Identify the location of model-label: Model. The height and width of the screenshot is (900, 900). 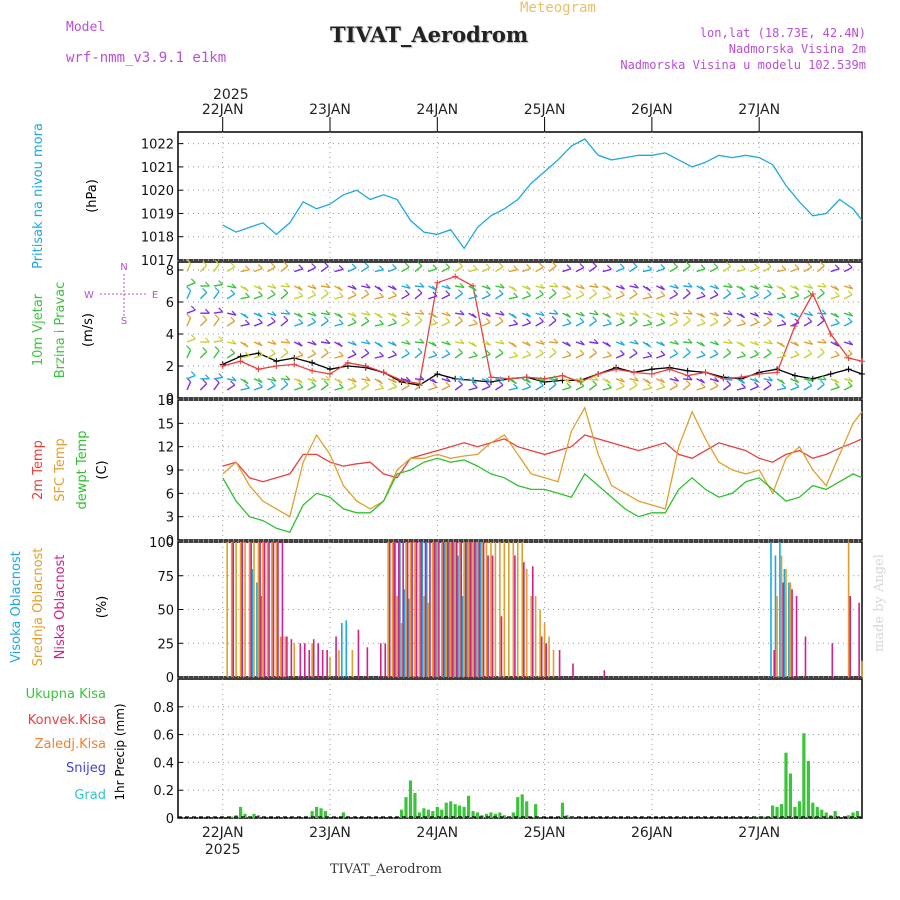
(86, 27).